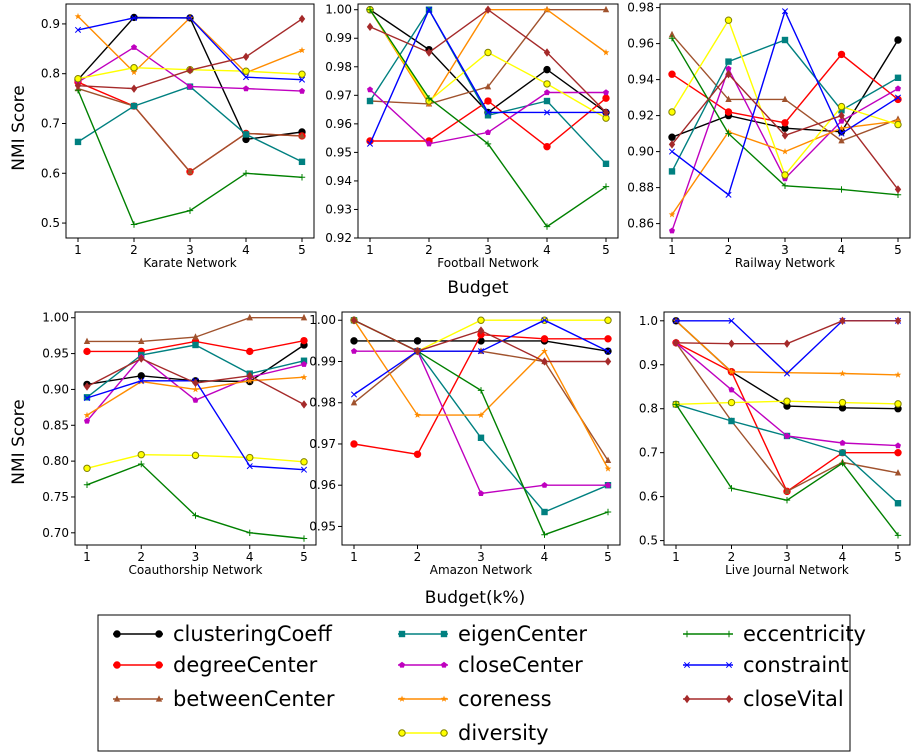 Image resolution: width=911 pixels, height=755 pixels. What do you see at coordinates (473, 733) in the screenshot?
I see `legend-entry: diversity` at bounding box center [473, 733].